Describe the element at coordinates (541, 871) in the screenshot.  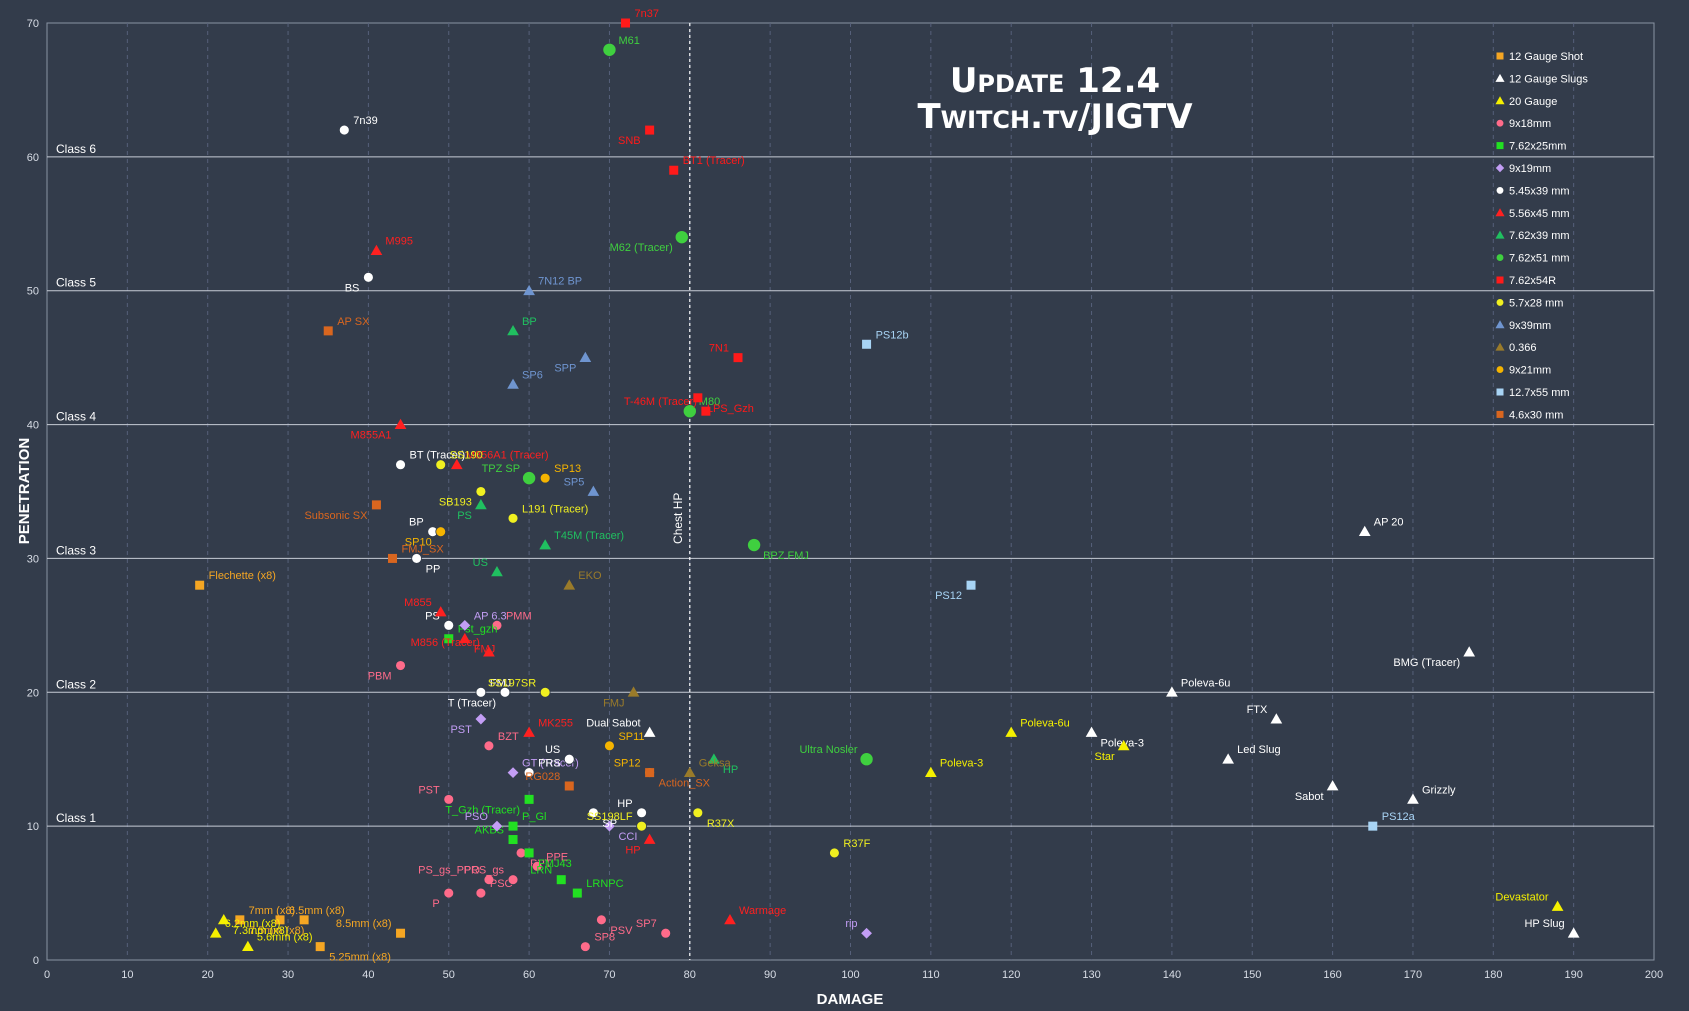
I see `data-label: LRN` at that location.